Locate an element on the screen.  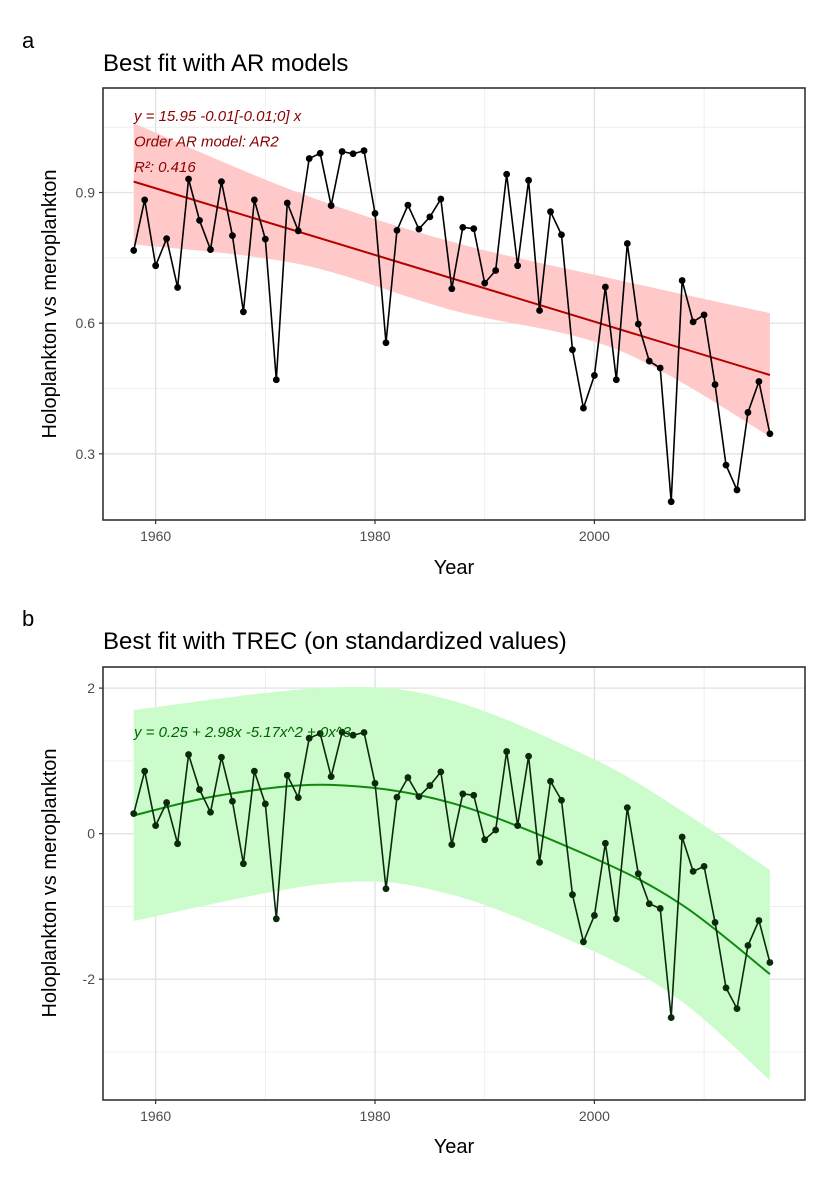
panel-tag: a is located at coordinates (28, 40).